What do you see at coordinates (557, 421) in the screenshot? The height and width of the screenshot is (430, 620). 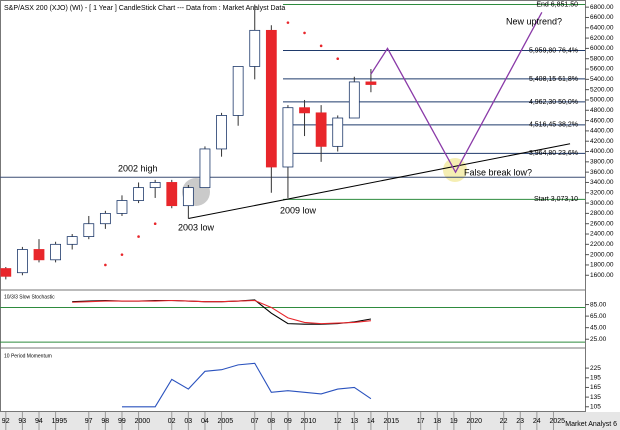 I see `x-tick-label: 2025` at bounding box center [557, 421].